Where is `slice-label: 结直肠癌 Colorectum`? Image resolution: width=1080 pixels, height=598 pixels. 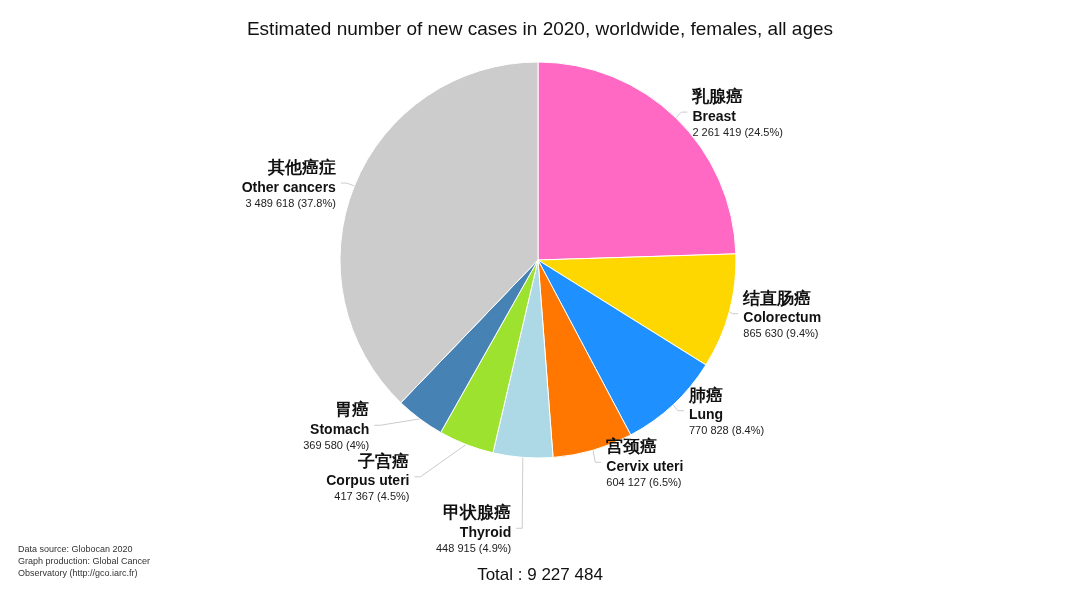 slice-label: 结直肠癌 Colorectum is located at coordinates (782, 306).